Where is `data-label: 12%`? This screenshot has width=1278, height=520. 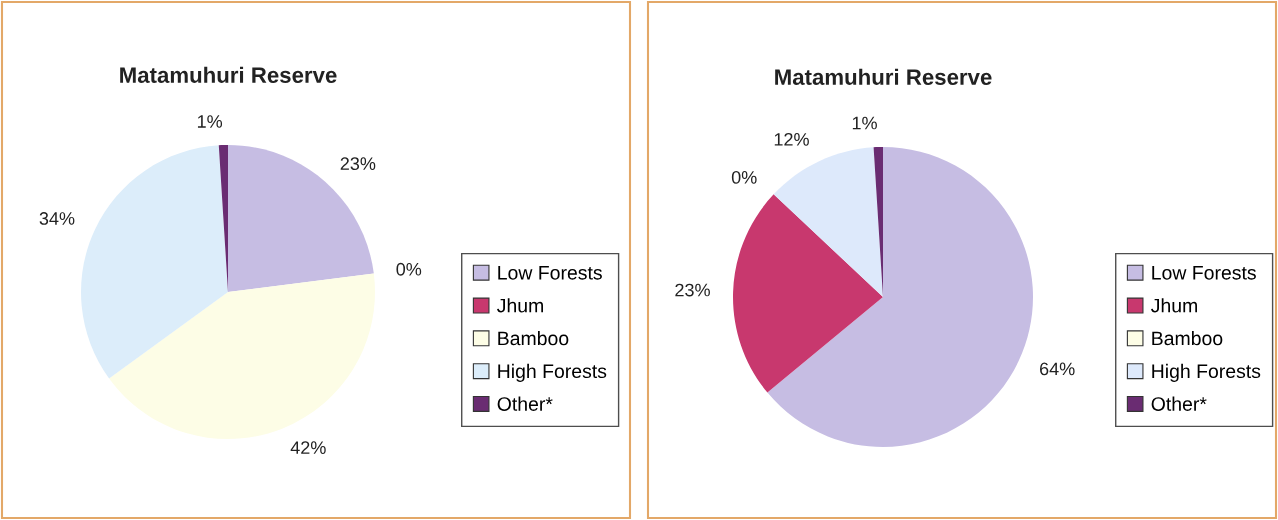 data-label: 12% is located at coordinates (791, 139).